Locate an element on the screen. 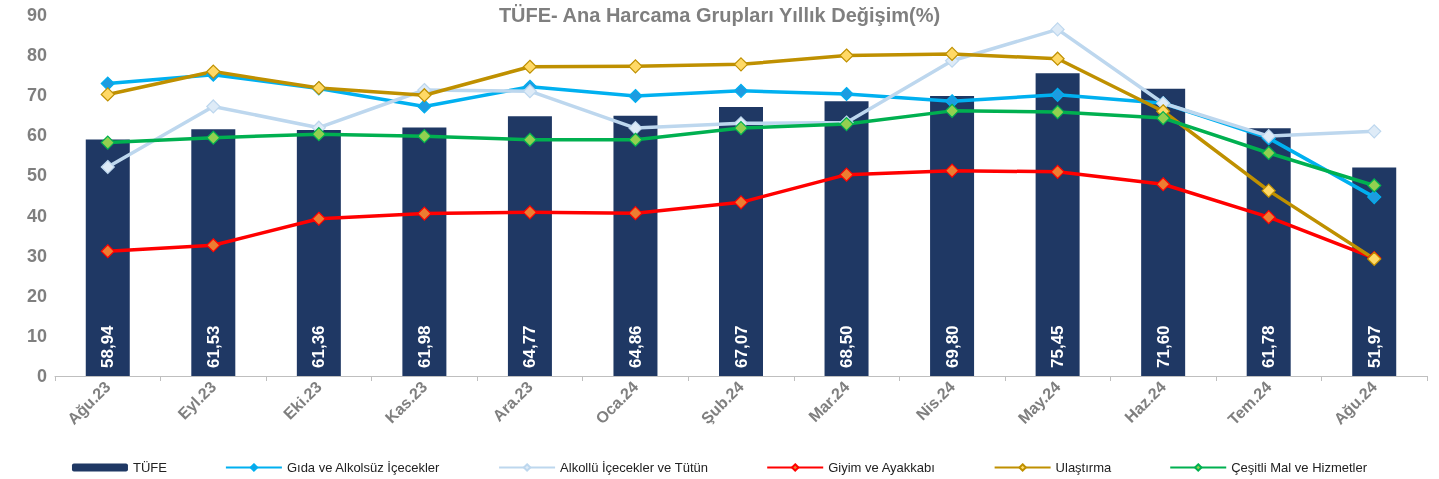  y-tick-label: 20 is located at coordinates (36, 295).